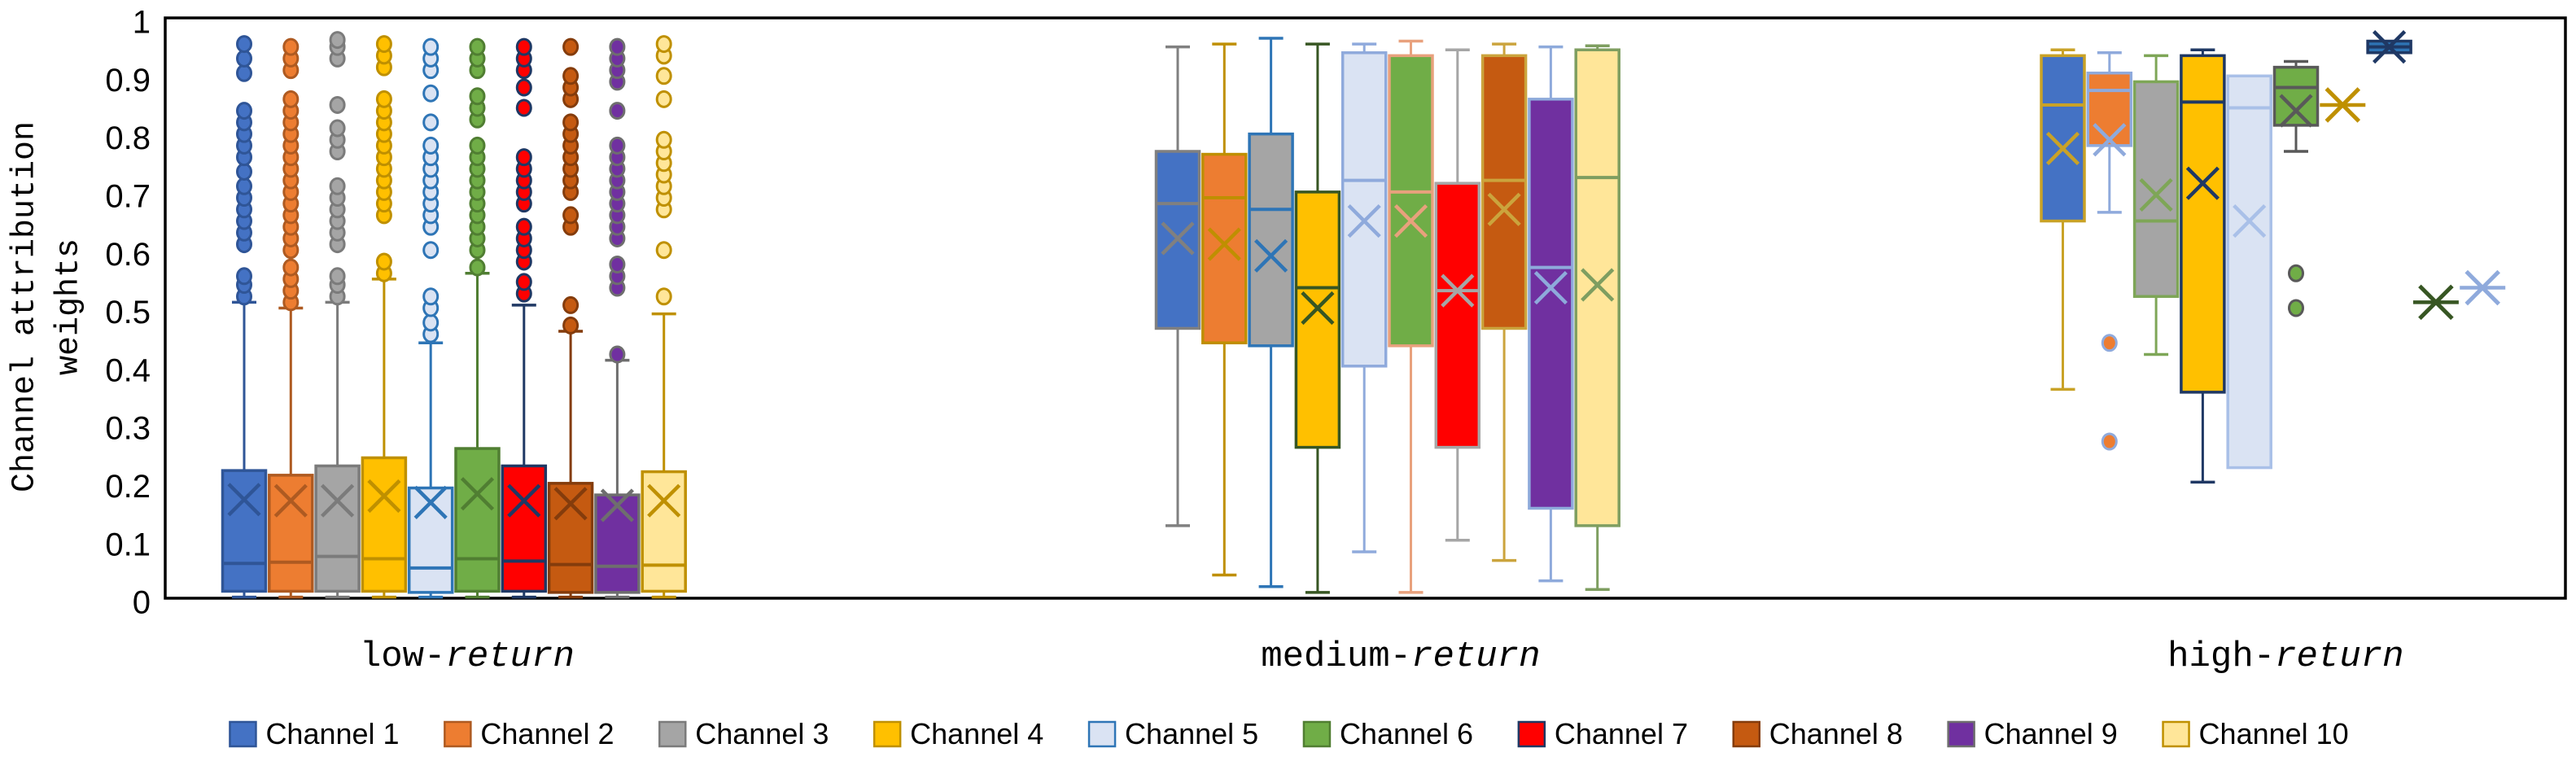  I want to click on y-tick-label: 0.4, so click(128, 370).